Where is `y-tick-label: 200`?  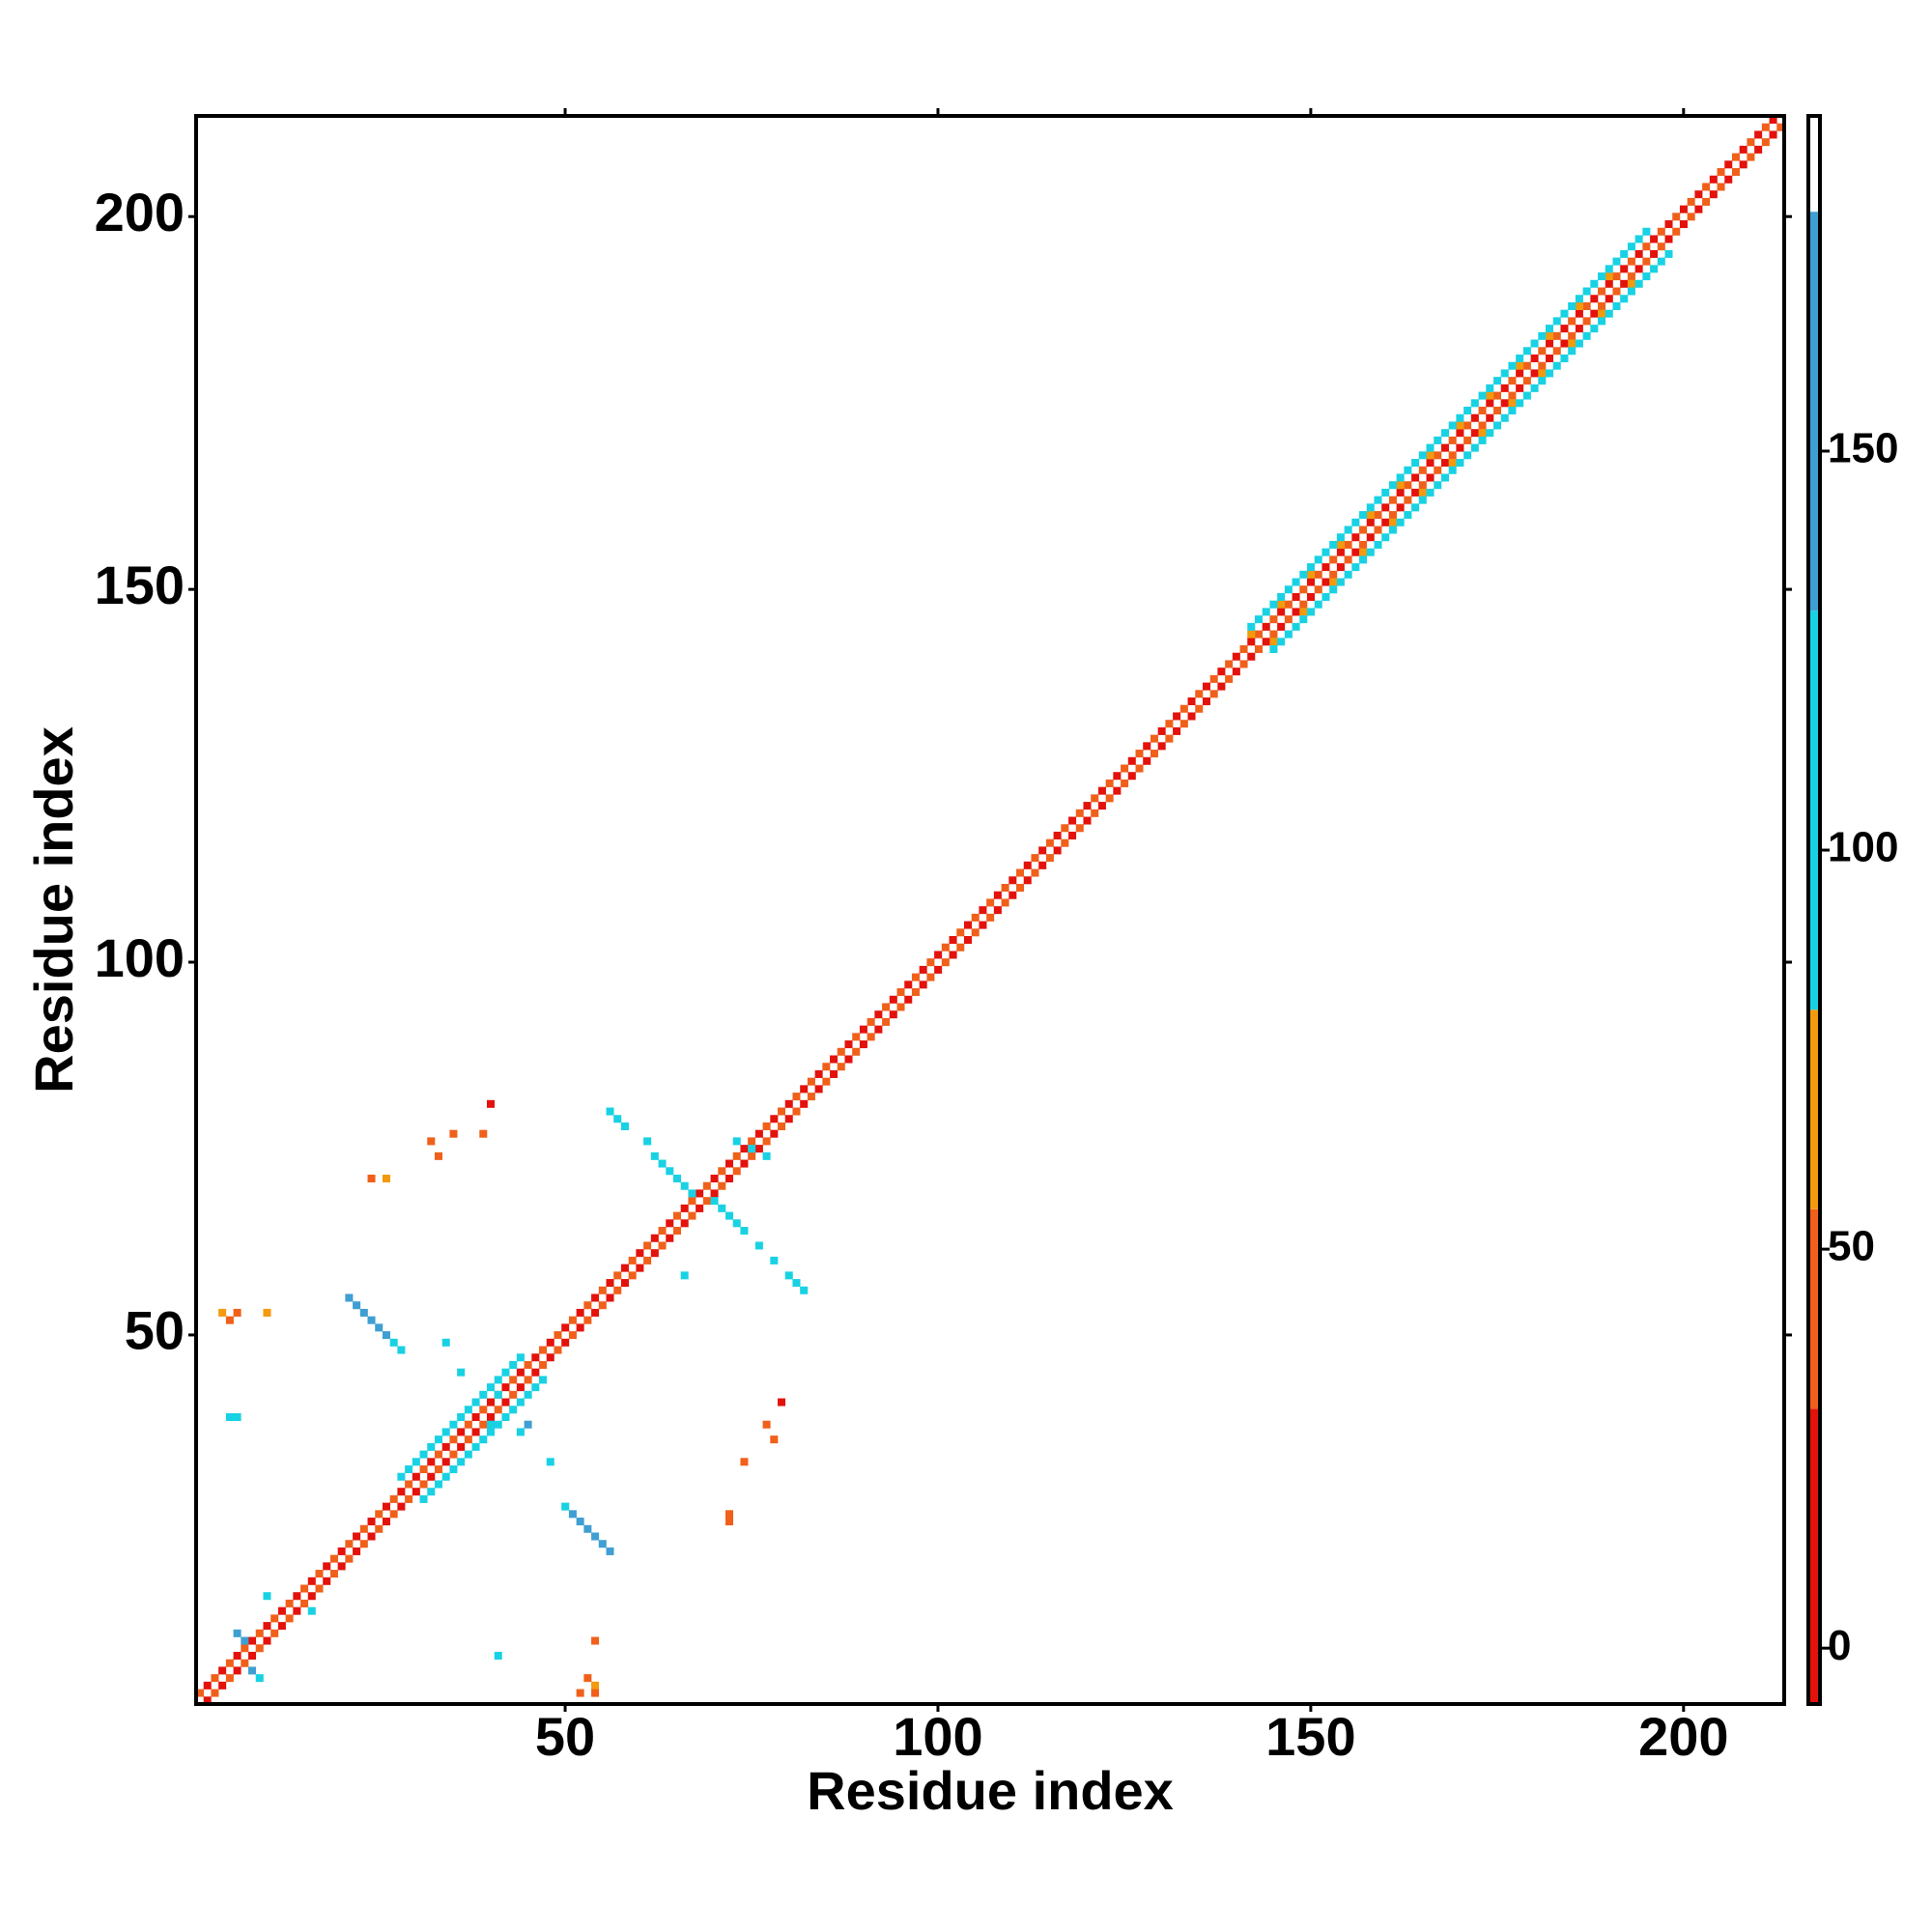 y-tick-label: 200 is located at coordinates (140, 212).